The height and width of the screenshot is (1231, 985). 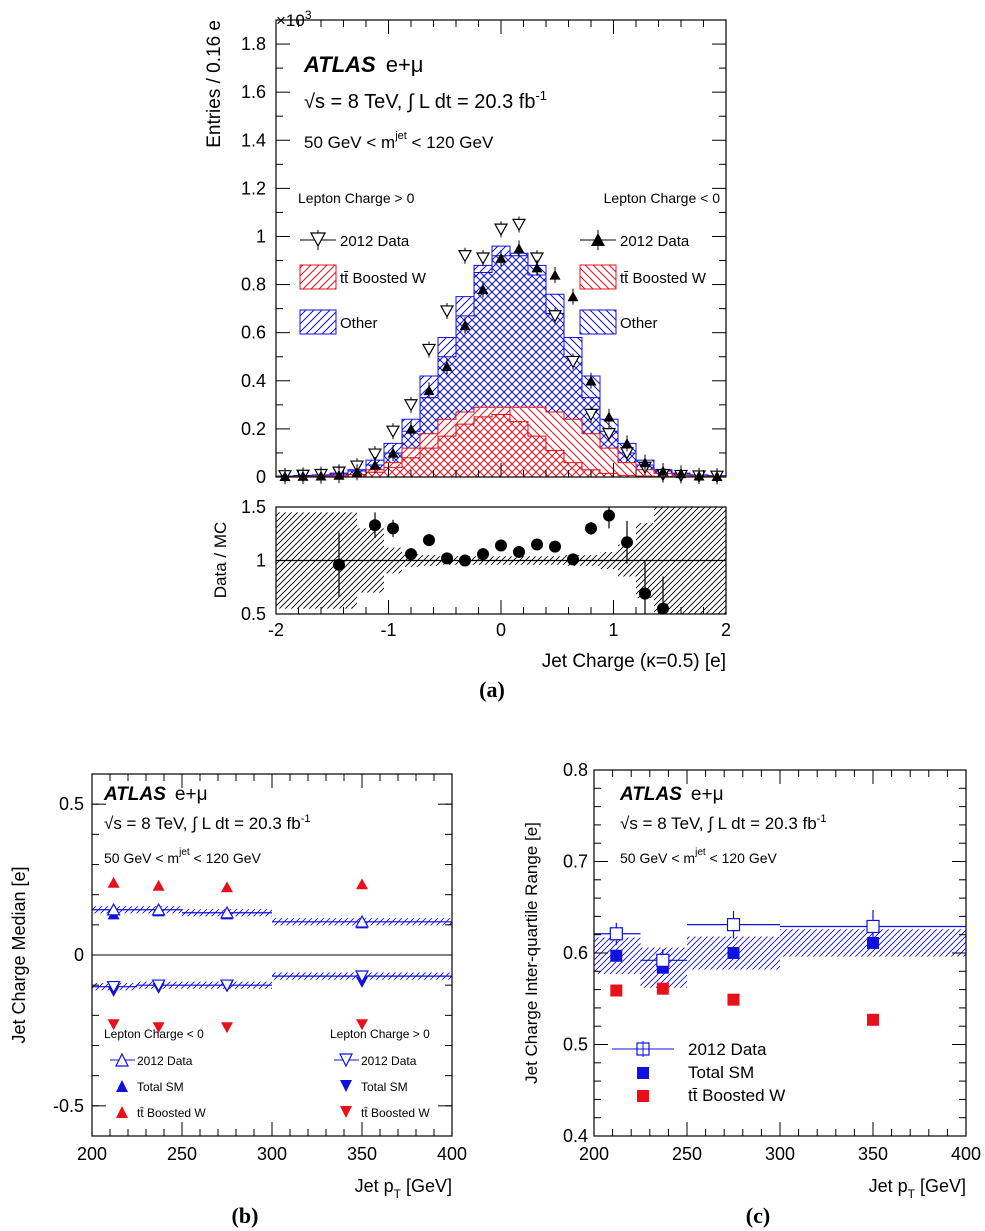 What do you see at coordinates (727, 1049) in the screenshot?
I see `c-legend-data-label: 2012 Data` at bounding box center [727, 1049].